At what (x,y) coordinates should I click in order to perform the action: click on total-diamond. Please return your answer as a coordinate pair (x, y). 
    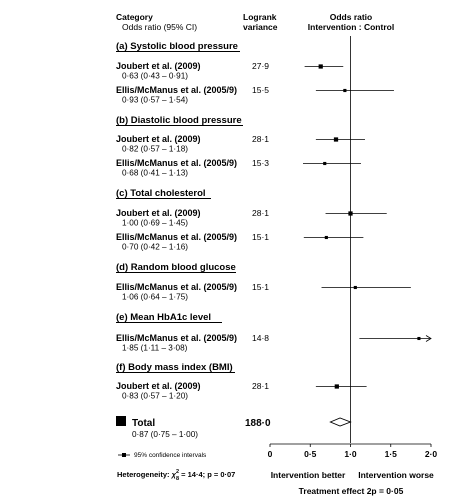
    Looking at the image, I should click on (340, 422).